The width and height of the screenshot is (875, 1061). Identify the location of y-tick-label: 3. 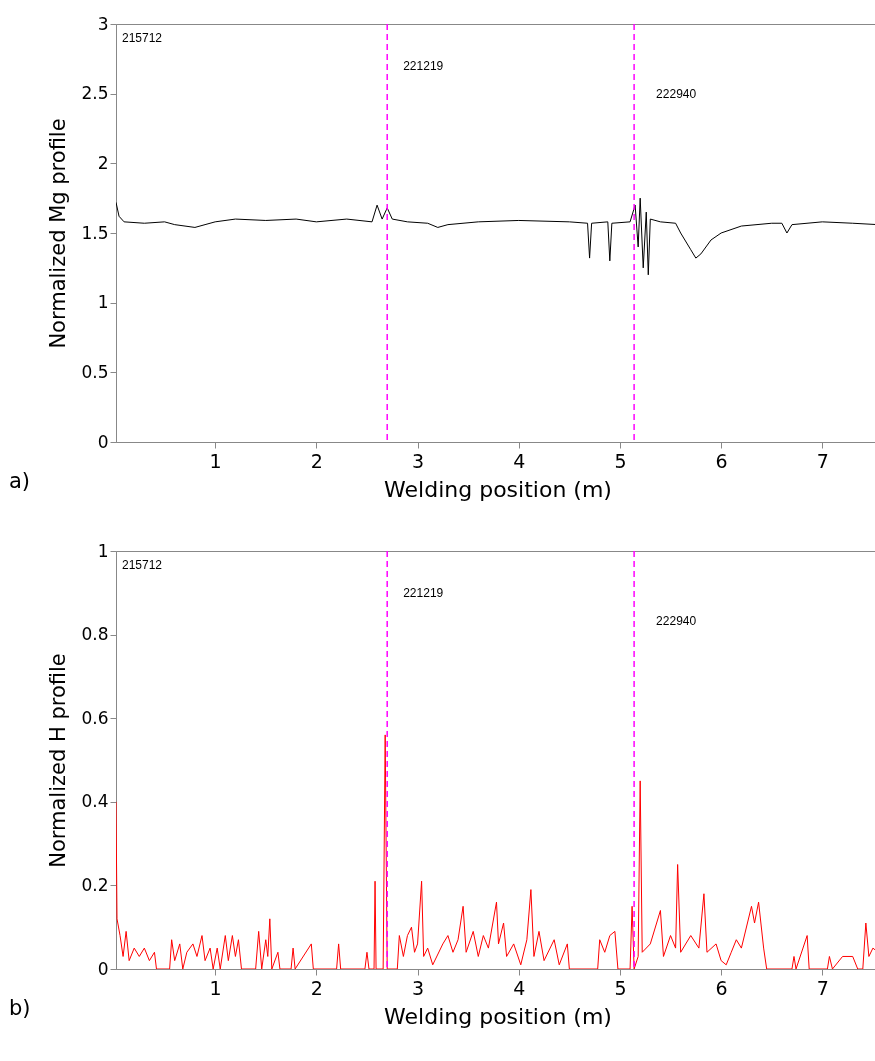
(103, 23).